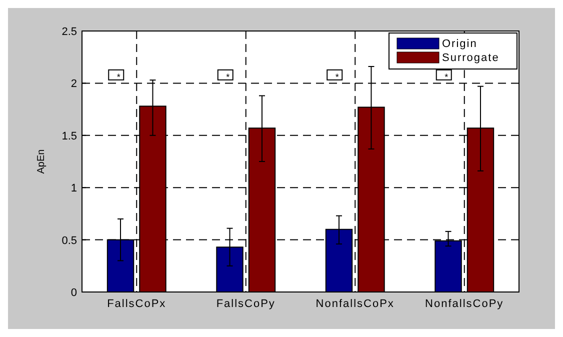 This screenshot has height=337, width=563. Describe the element at coordinates (136, 304) in the screenshot. I see `x-tick-label: FallsCoPx` at that location.